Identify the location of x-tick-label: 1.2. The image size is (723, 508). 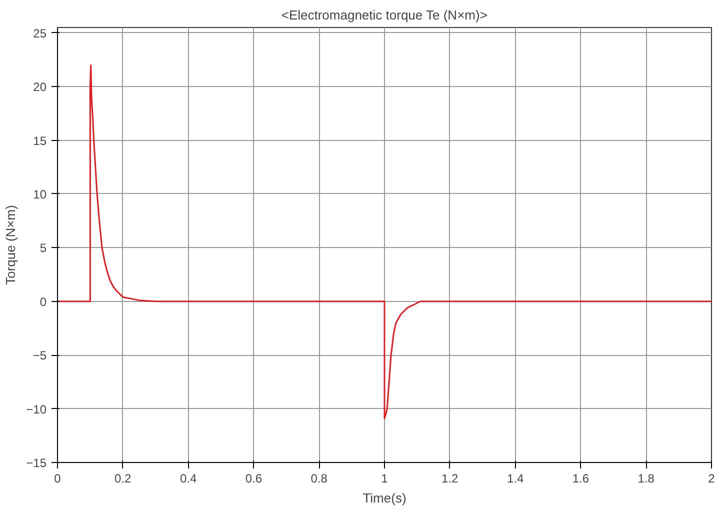
(450, 479).